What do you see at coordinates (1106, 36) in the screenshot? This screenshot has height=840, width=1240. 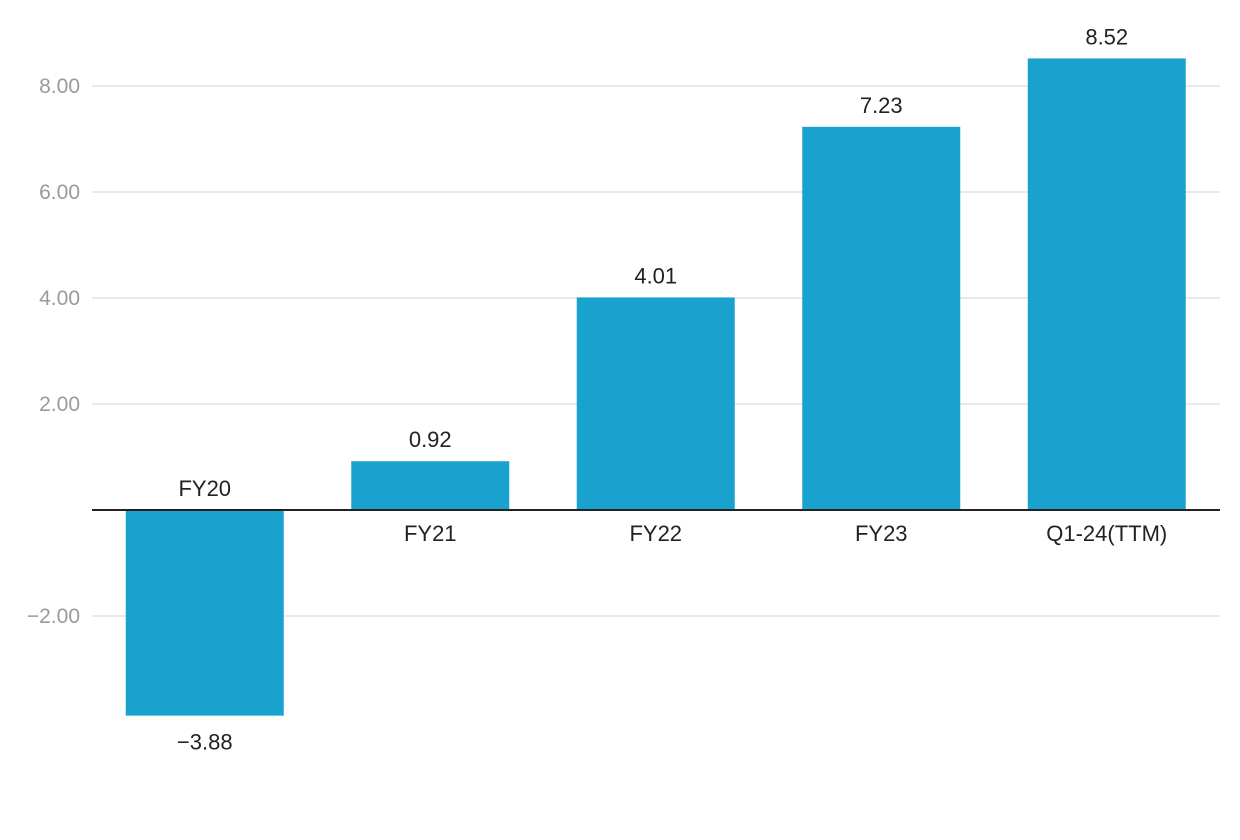 I see `value-label: 8.52` at bounding box center [1106, 36].